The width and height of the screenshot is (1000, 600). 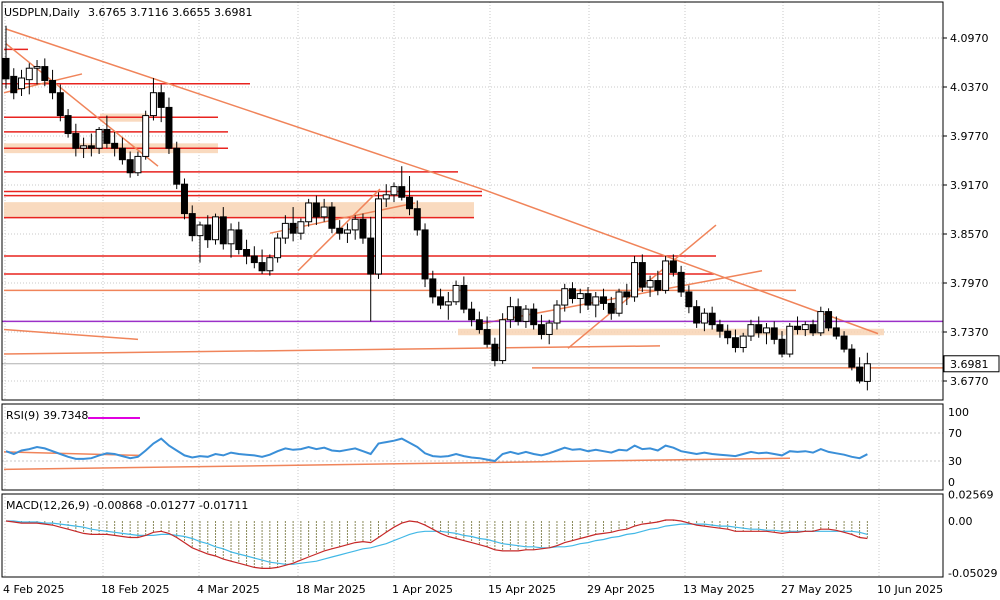 I want to click on macd-panel-frame, so click(x=472, y=535).